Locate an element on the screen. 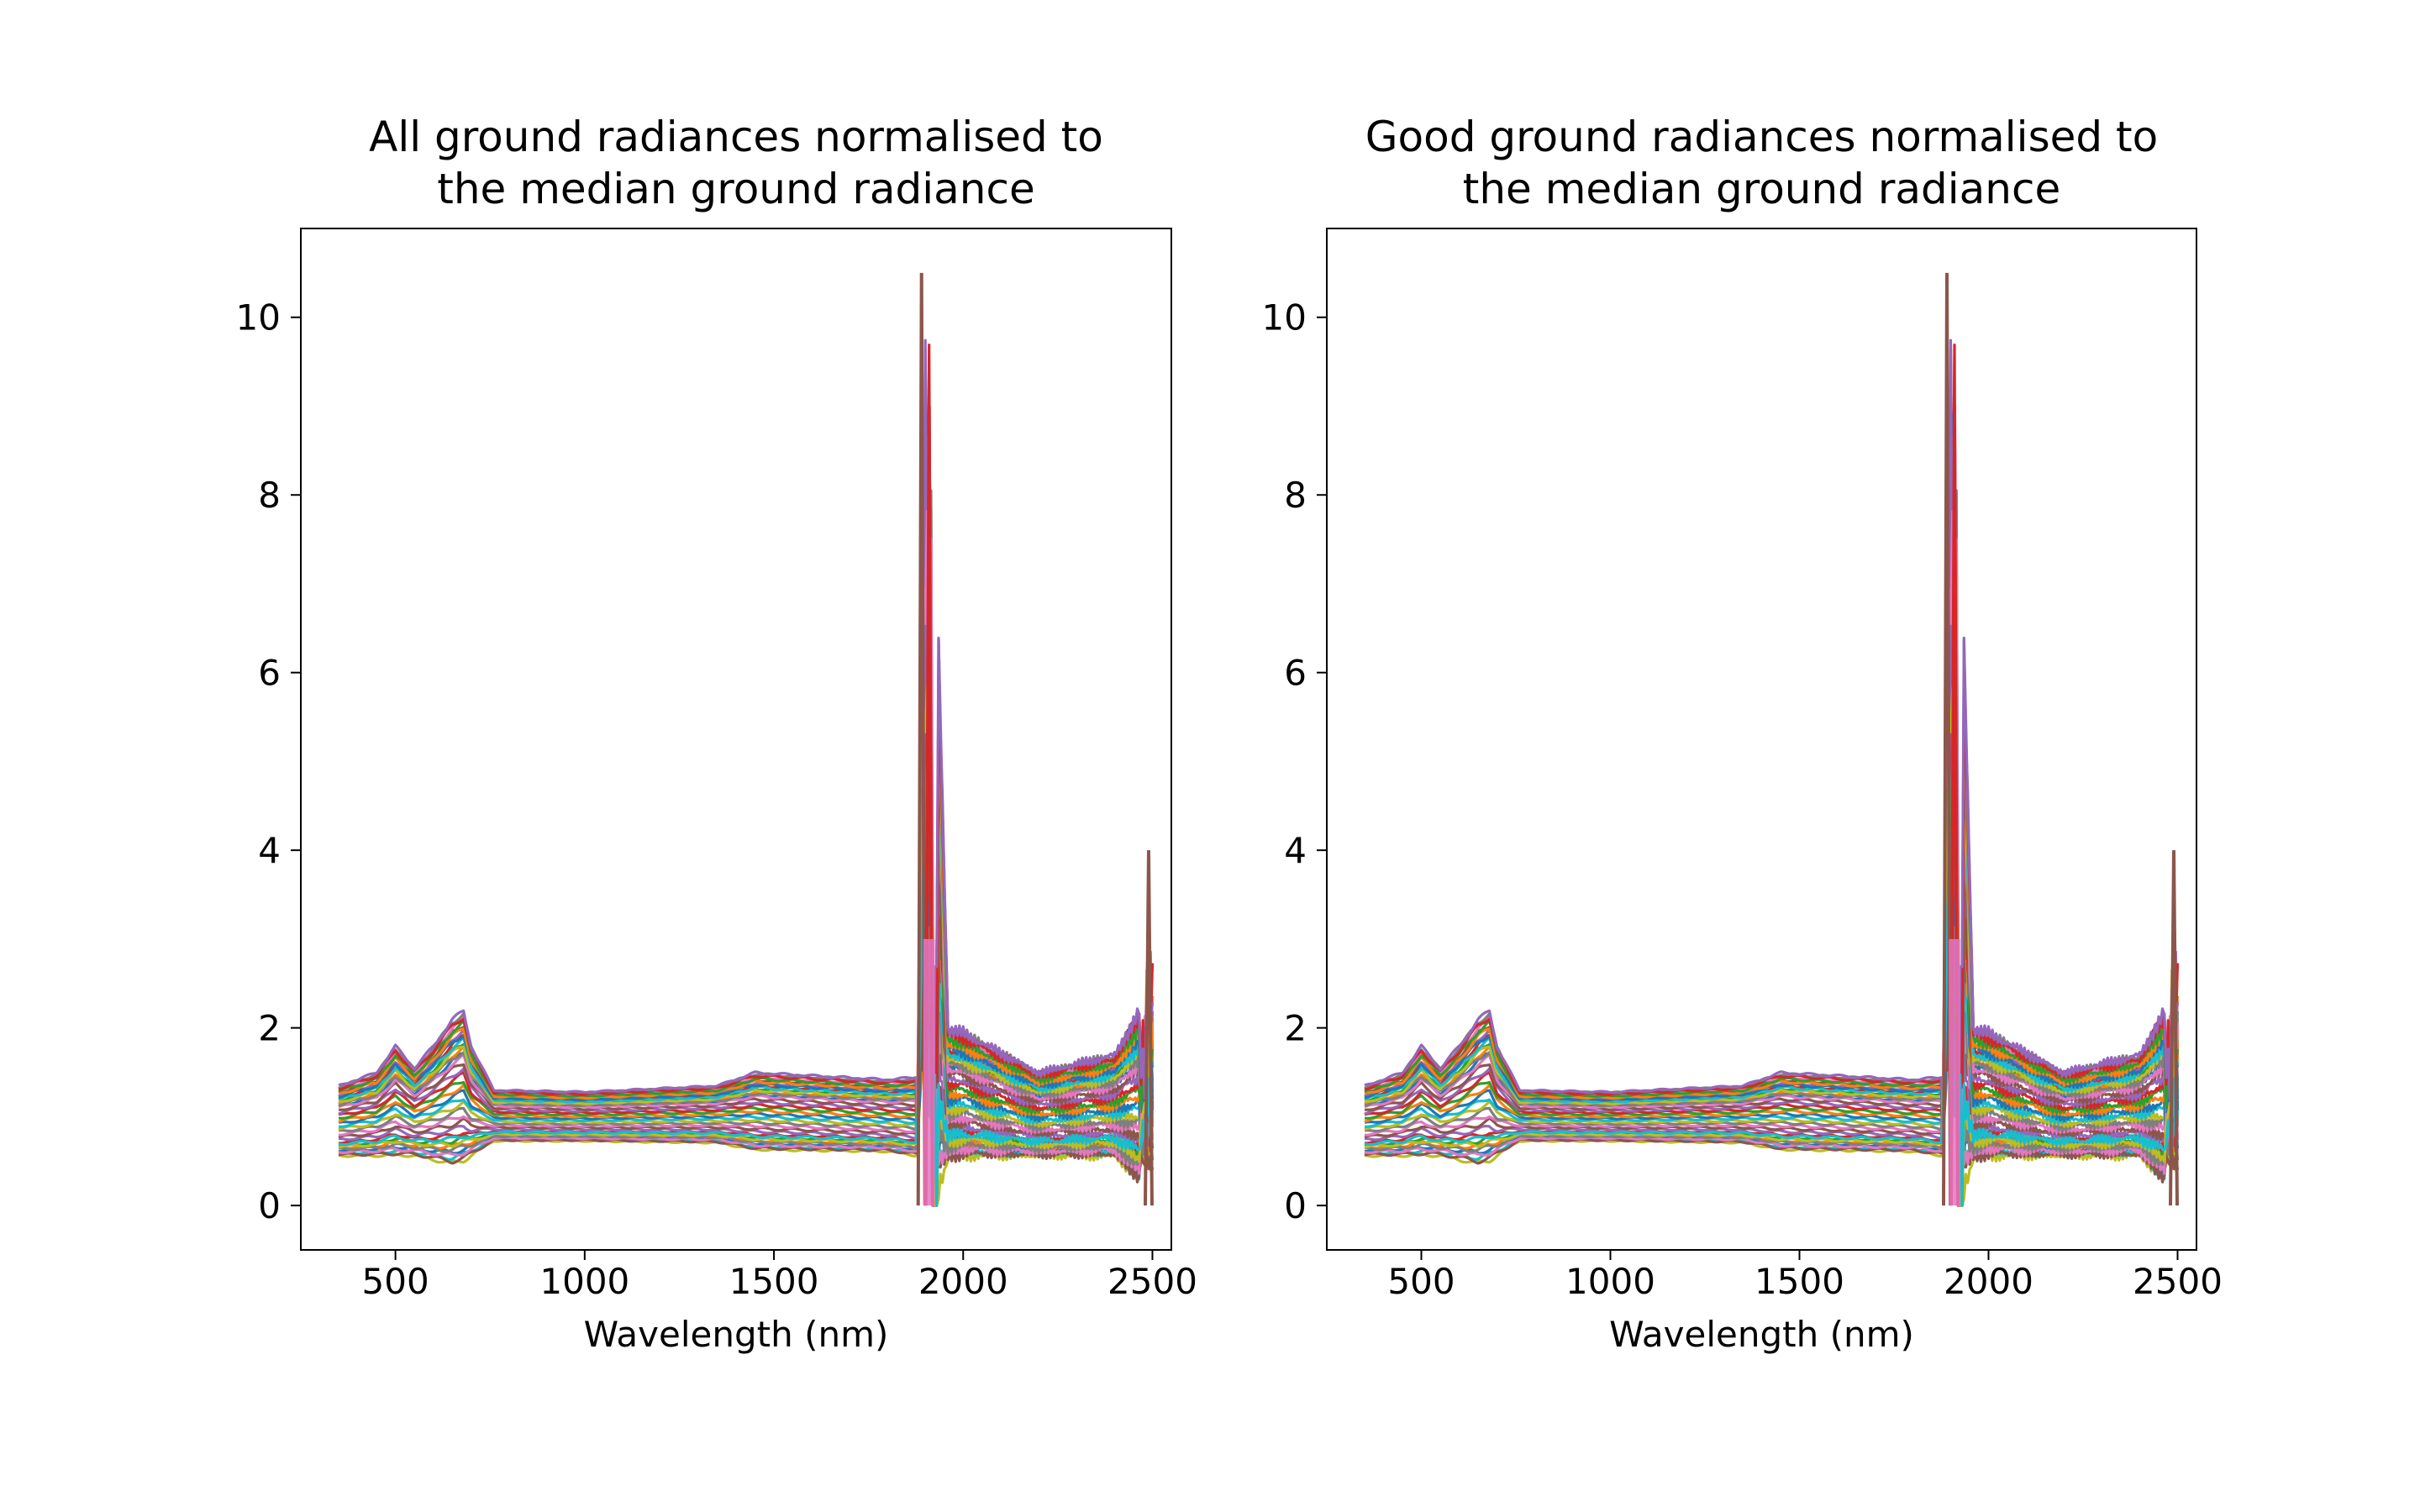 The image size is (2420, 1512). chart-title-line: All ground radiances normalised to is located at coordinates (736, 137).